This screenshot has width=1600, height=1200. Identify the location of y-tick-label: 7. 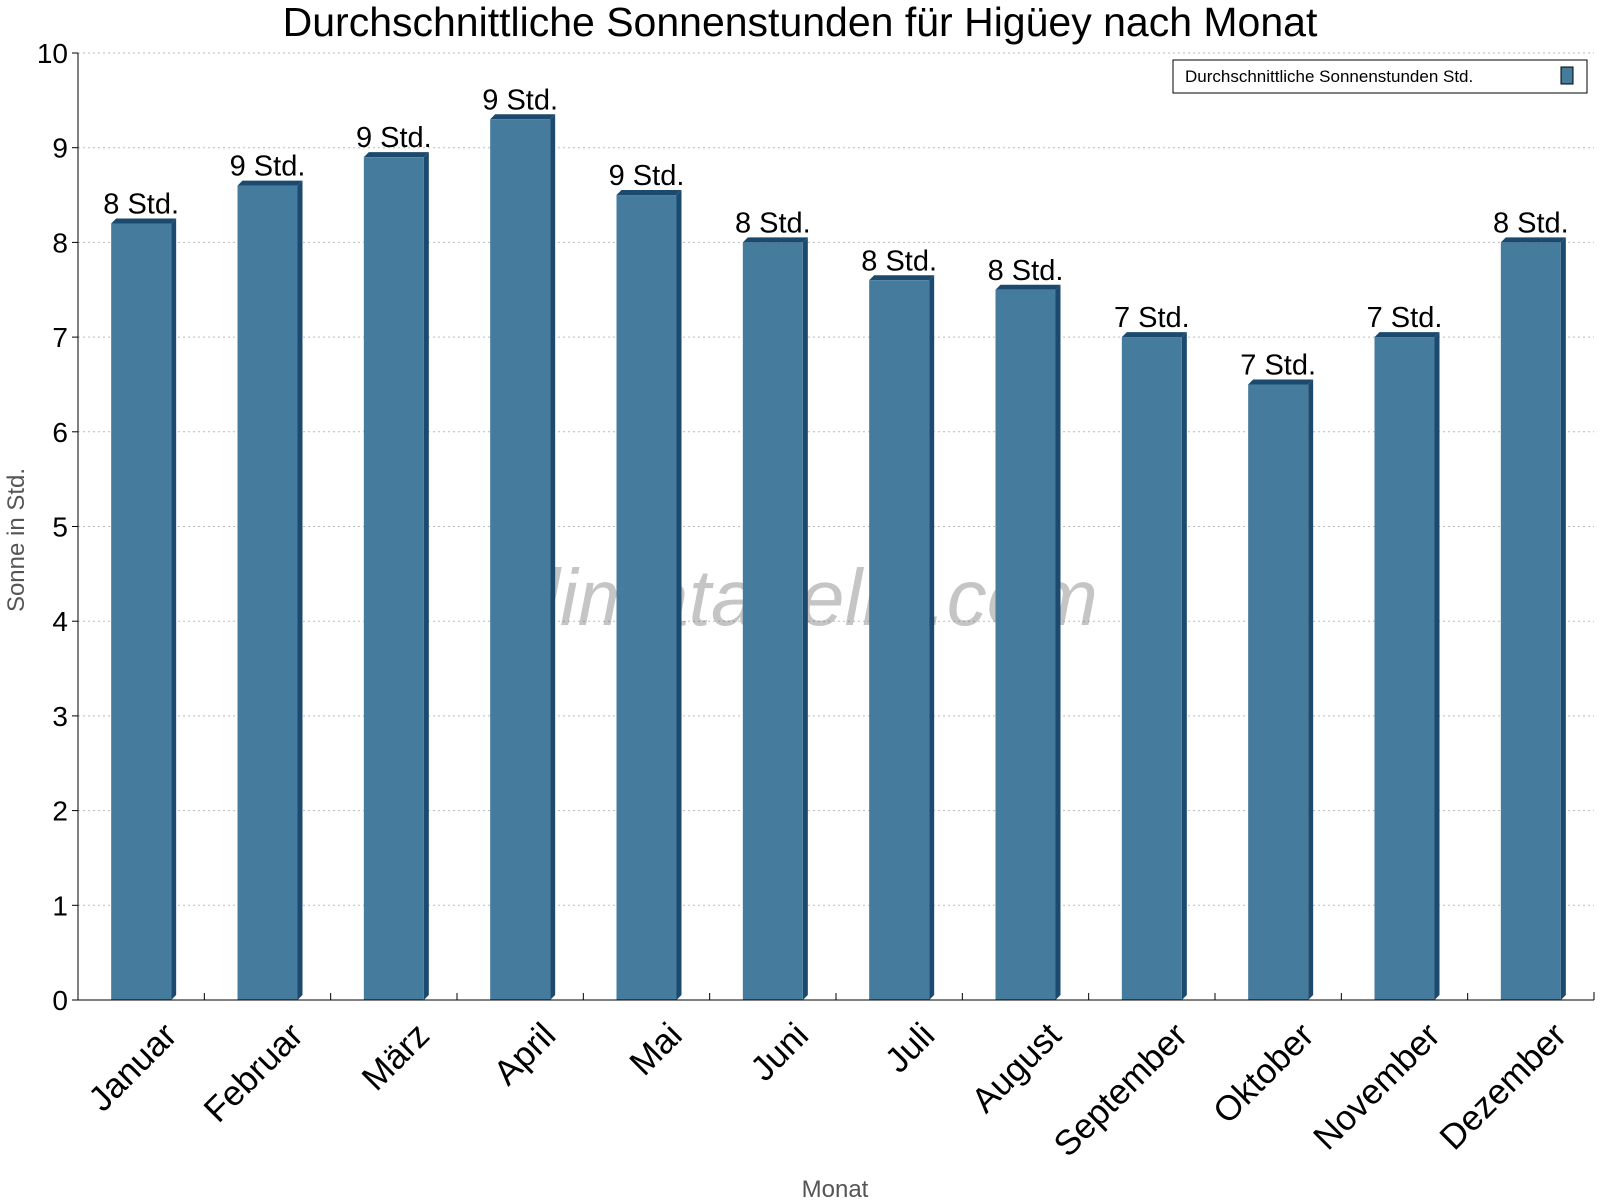
(60, 337).